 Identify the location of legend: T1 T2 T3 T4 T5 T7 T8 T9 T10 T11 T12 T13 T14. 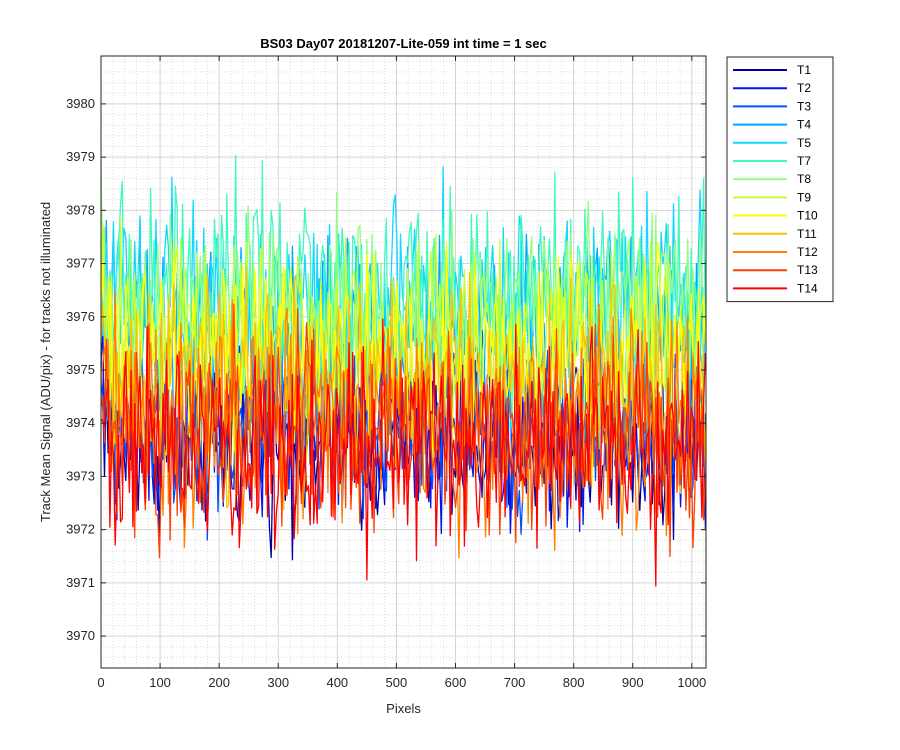
(780, 179).